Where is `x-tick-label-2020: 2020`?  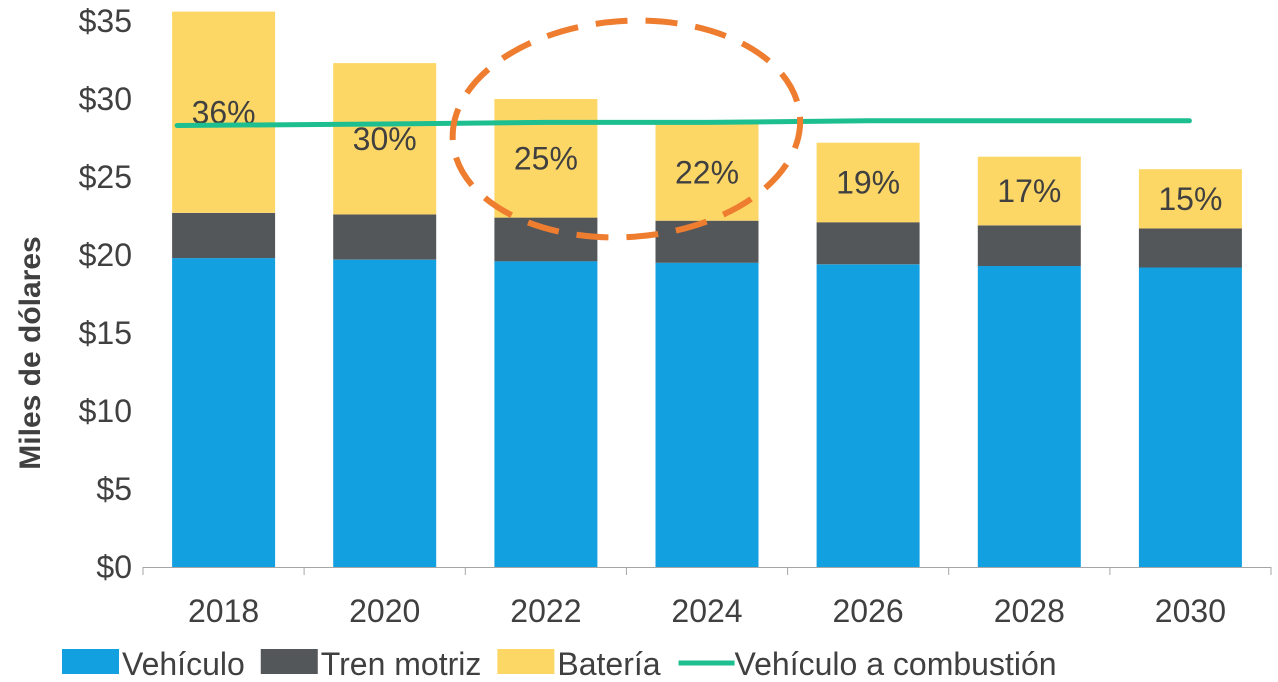
x-tick-label-2020: 2020 is located at coordinates (384, 611).